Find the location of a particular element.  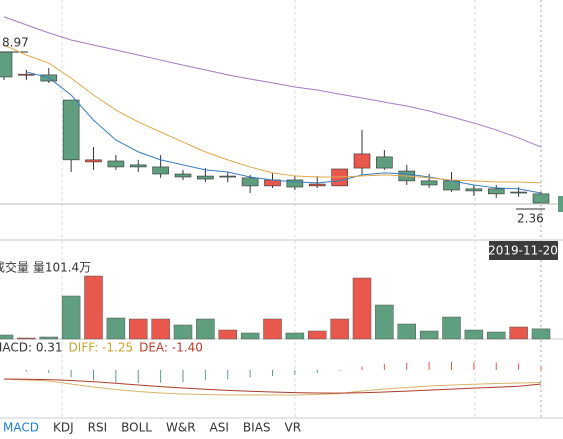

indicator-tab: BOLL is located at coordinates (136, 428).